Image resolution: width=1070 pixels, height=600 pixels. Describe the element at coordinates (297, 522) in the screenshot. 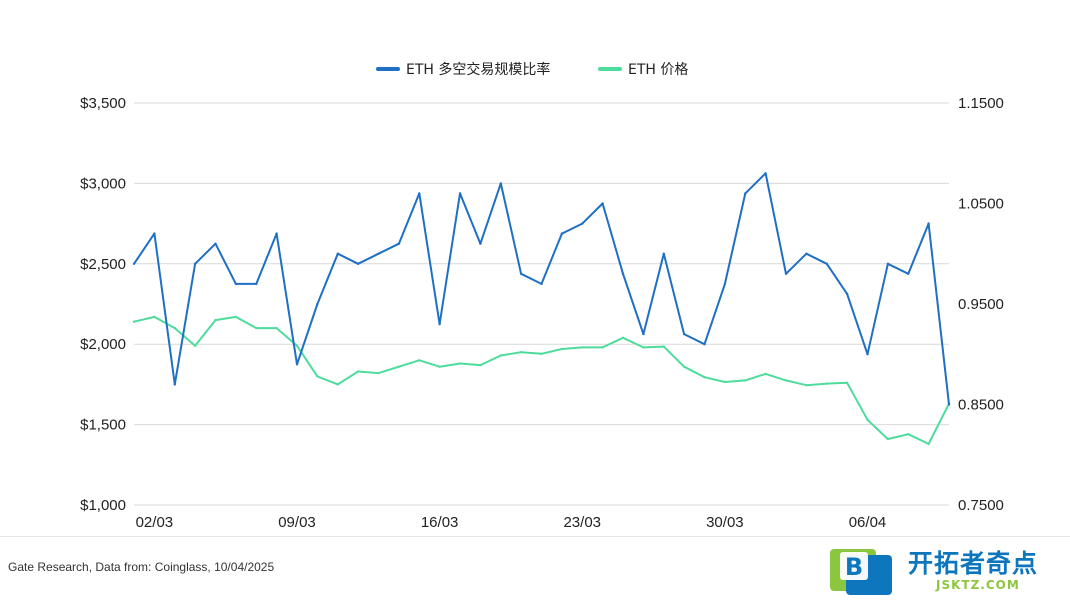

I see `x-tick-label: 09/03` at that location.